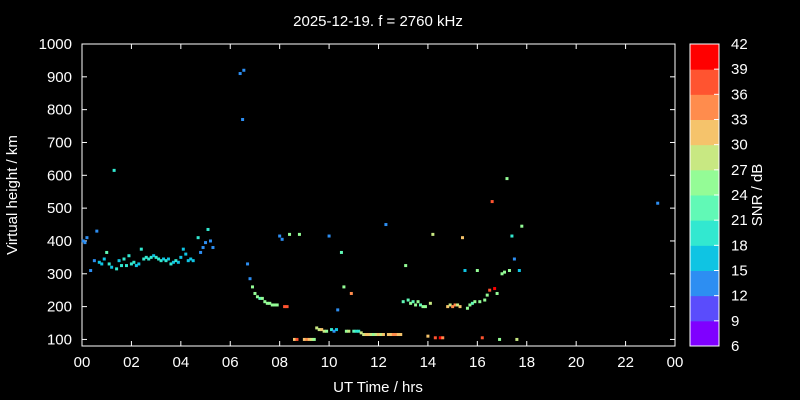 The image size is (800, 400). What do you see at coordinates (739, 145) in the screenshot?
I see `colorbar-tick-label: 30` at bounding box center [739, 145].